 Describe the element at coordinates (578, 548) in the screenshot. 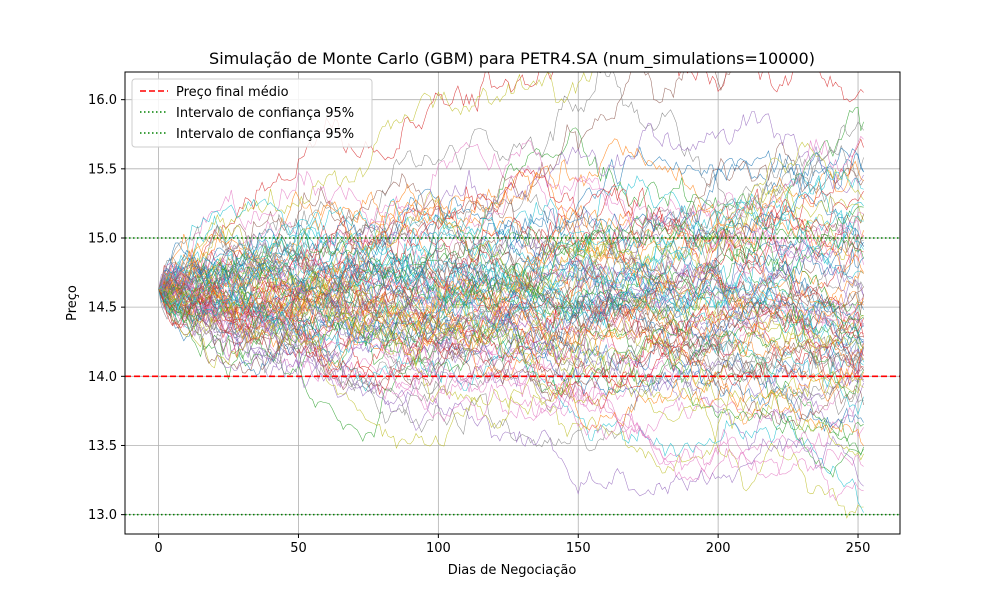

I see `x-tick-label-3: 150` at that location.